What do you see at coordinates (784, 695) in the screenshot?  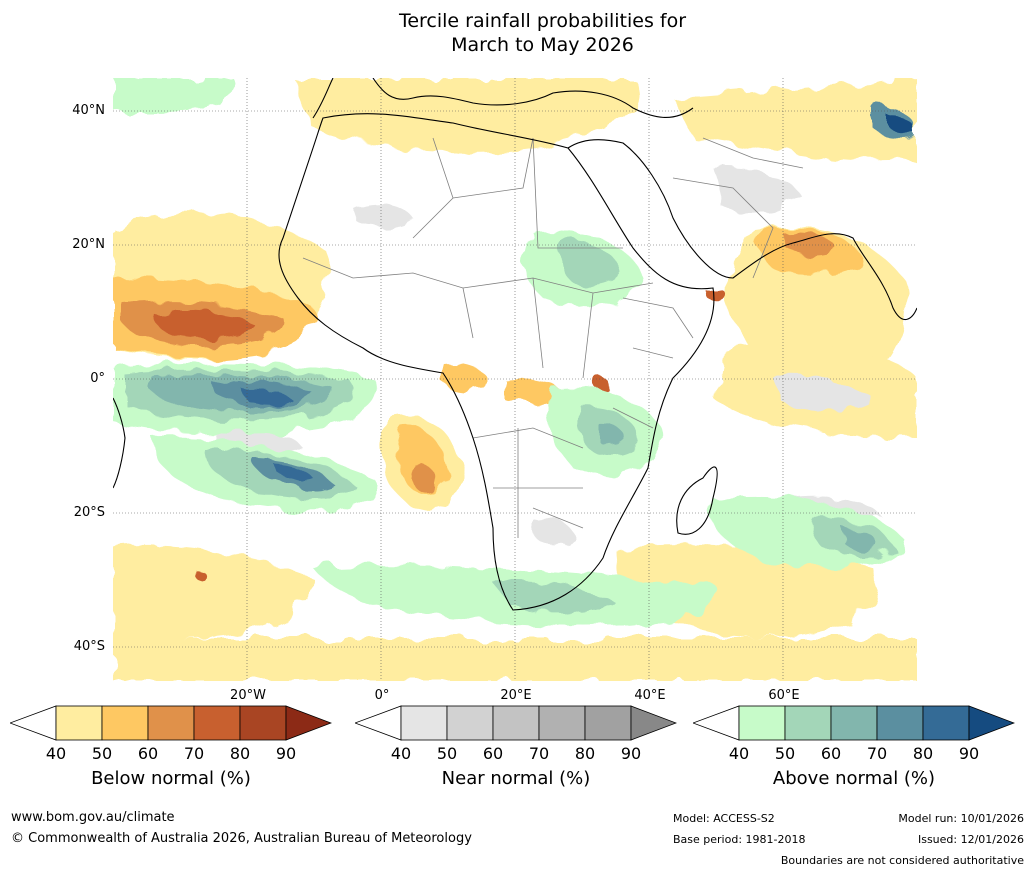 I see `lon-label-60e: 60°E` at bounding box center [784, 695].